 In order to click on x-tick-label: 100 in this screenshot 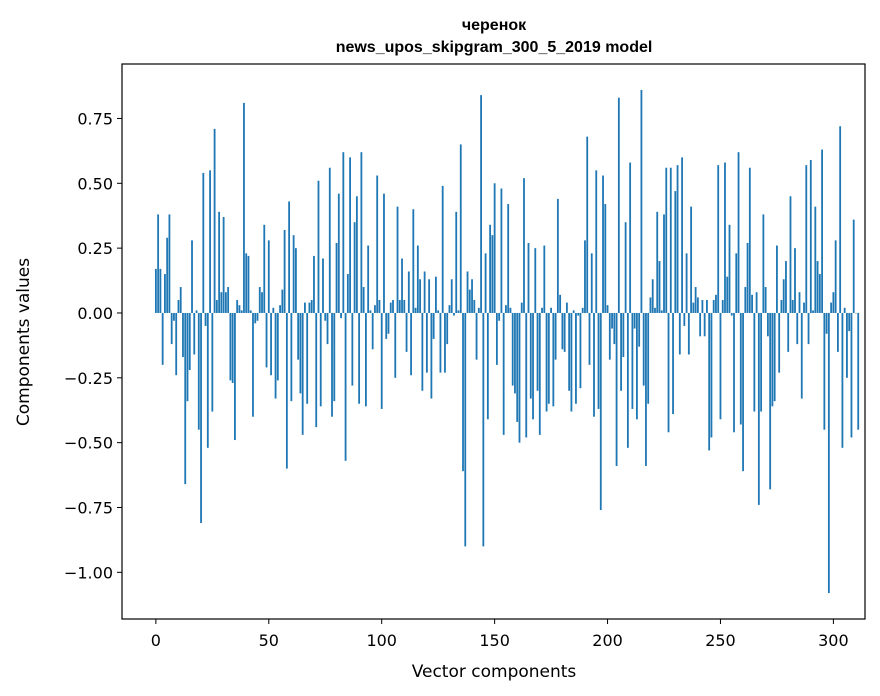, I will do `click(381, 640)`.